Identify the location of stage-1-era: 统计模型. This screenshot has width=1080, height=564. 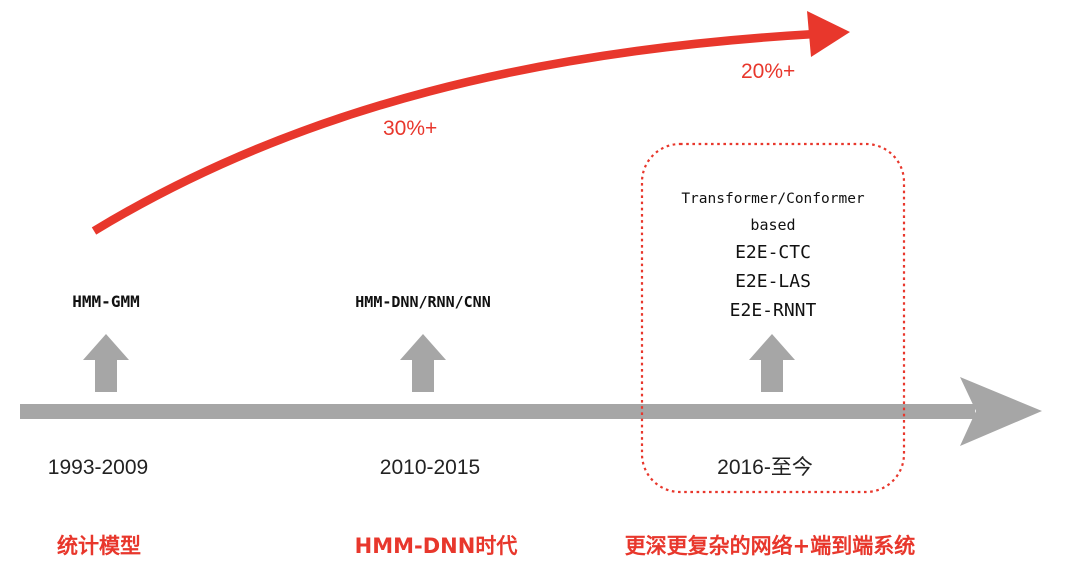
(99, 546).